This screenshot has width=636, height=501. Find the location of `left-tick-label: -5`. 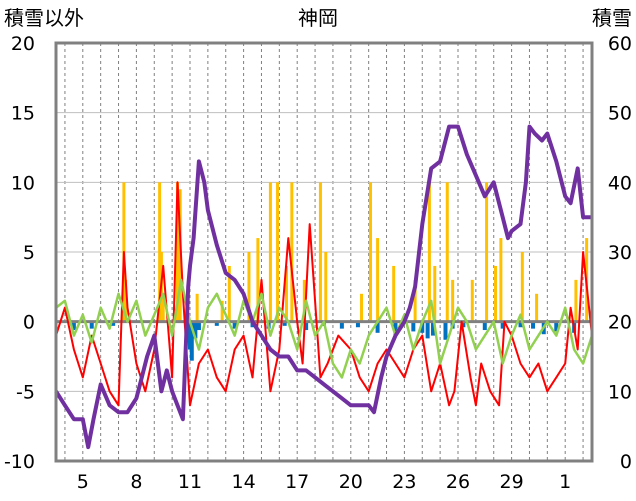

left-tick-label: -5 is located at coordinates (25, 392).